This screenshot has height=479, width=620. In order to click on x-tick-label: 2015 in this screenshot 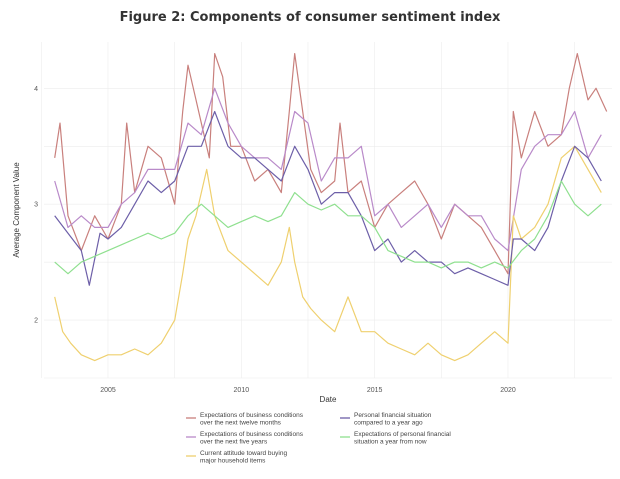, I will do `click(375, 390)`.